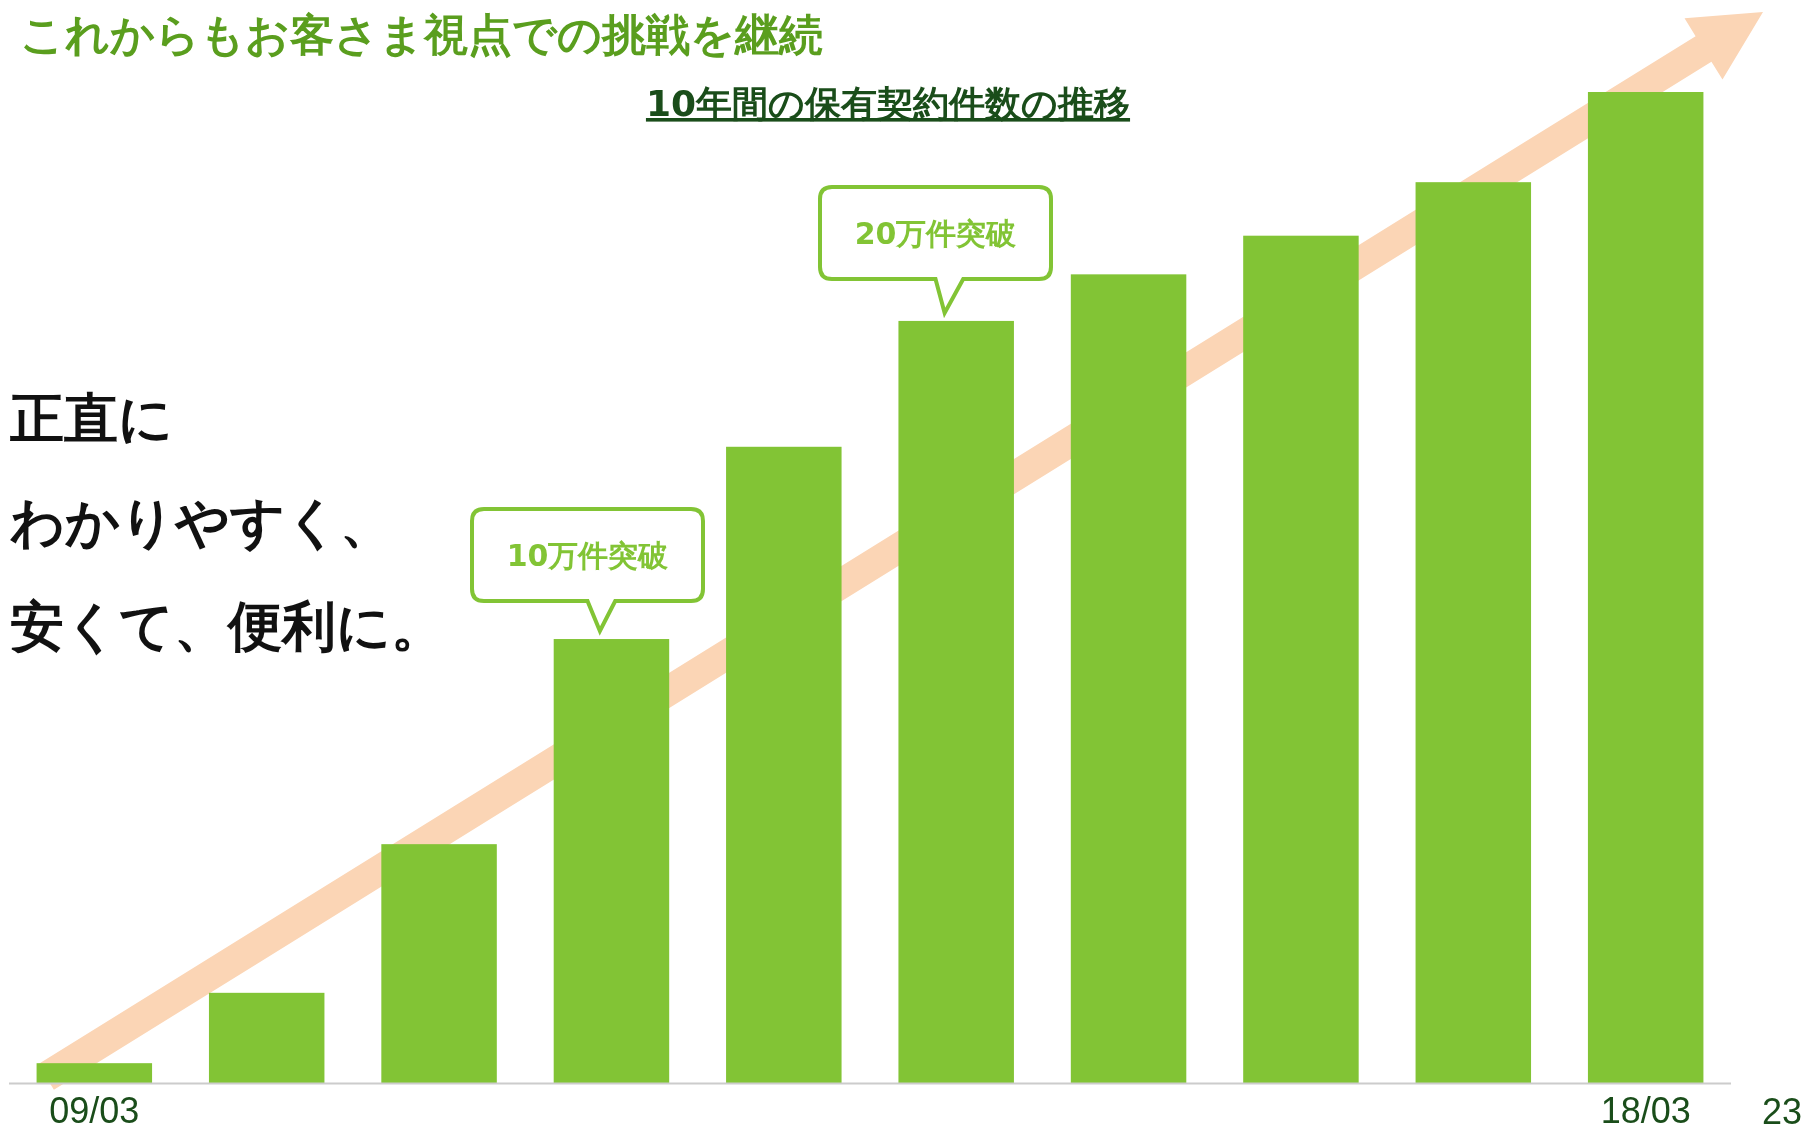 Image resolution: width=1806 pixels, height=1140 pixels. What do you see at coordinates (227, 626) in the screenshot?
I see `annotation: 安くて、便利に。` at bounding box center [227, 626].